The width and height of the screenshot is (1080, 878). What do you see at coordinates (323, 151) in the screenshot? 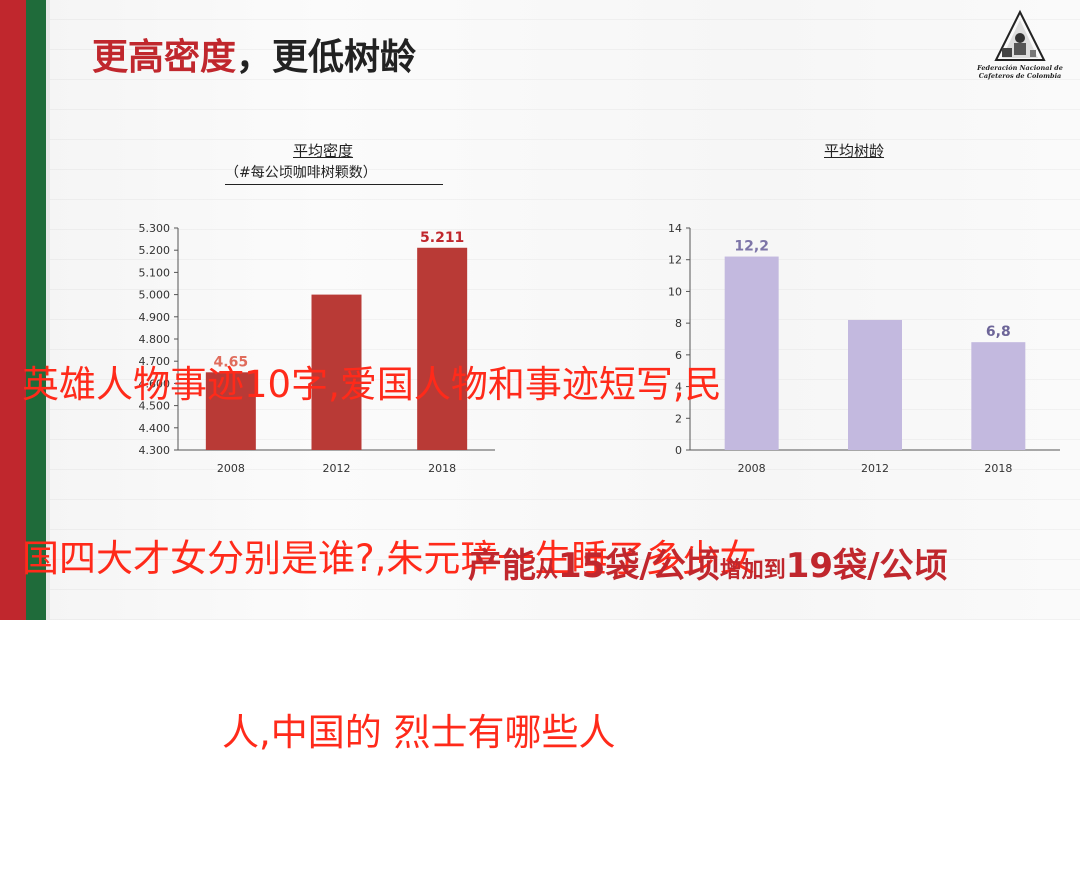
I see `chart-1-title: 平均密度` at bounding box center [323, 151].